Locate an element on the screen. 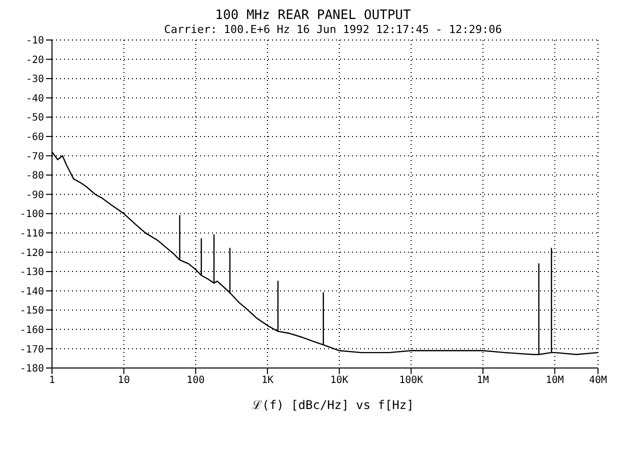 This screenshot has height=449, width=628. y-tick-label: -10 is located at coordinates (35, 41).